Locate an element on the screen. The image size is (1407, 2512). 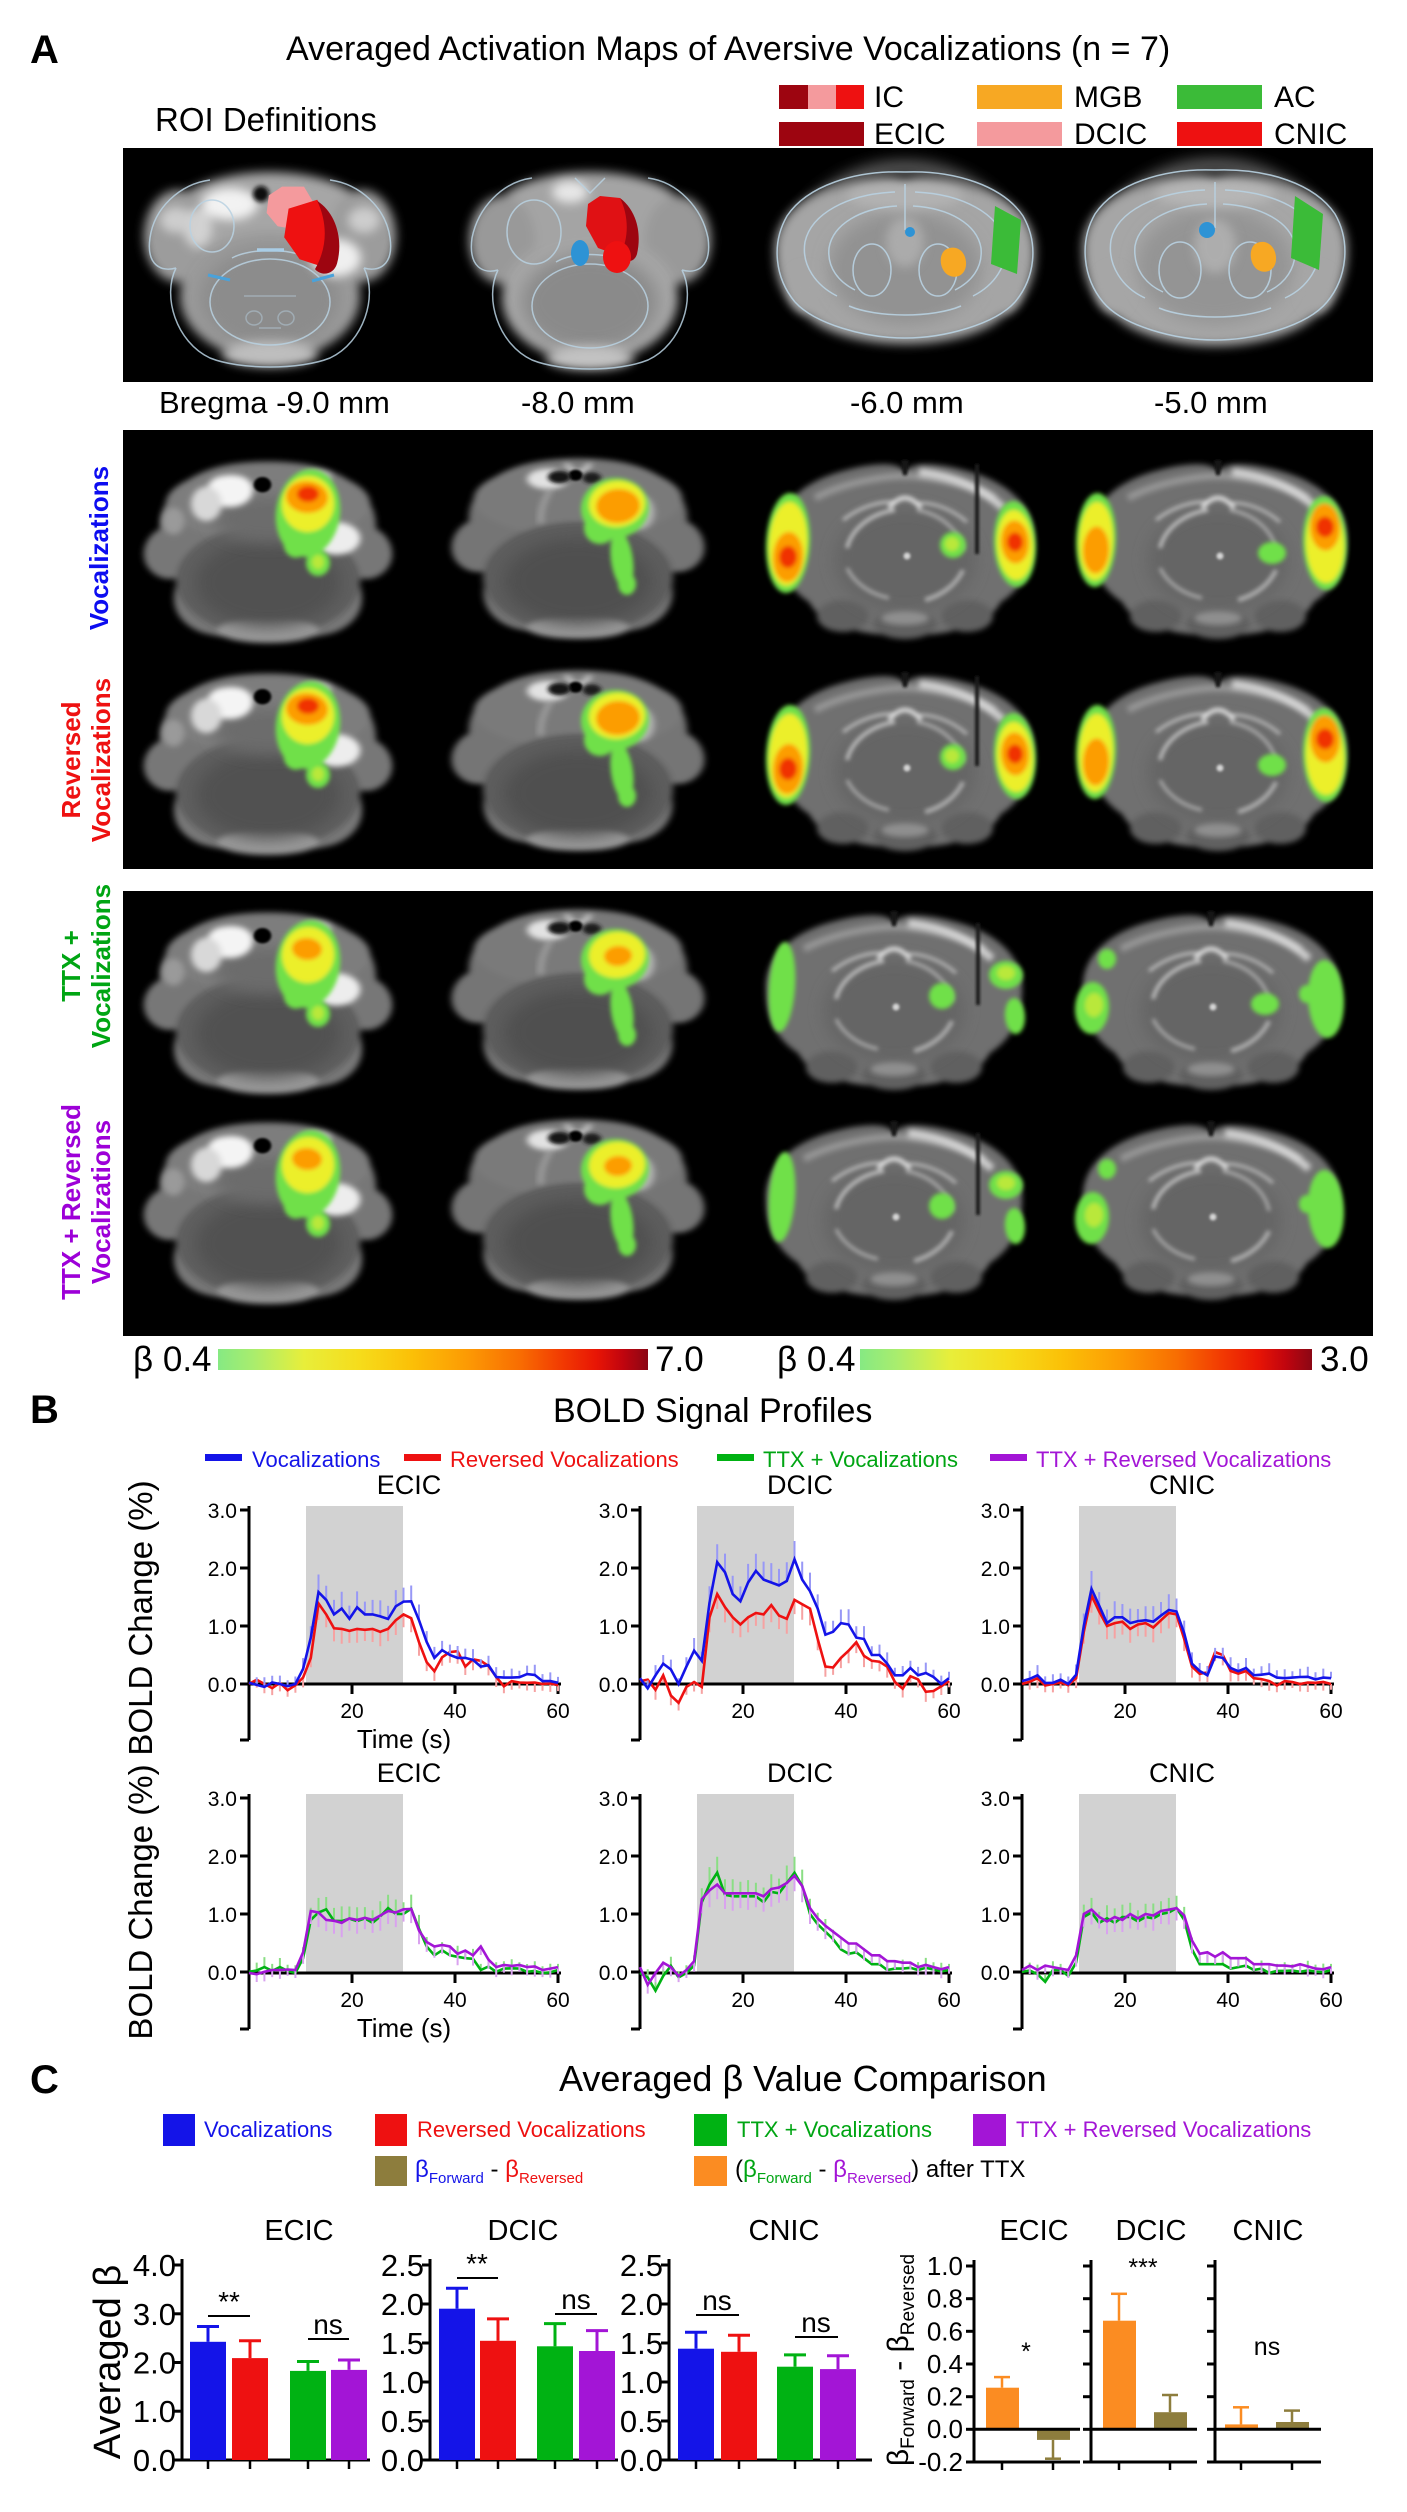
svg-text: TTX + Reversed is located at coordinates (71, 1202).